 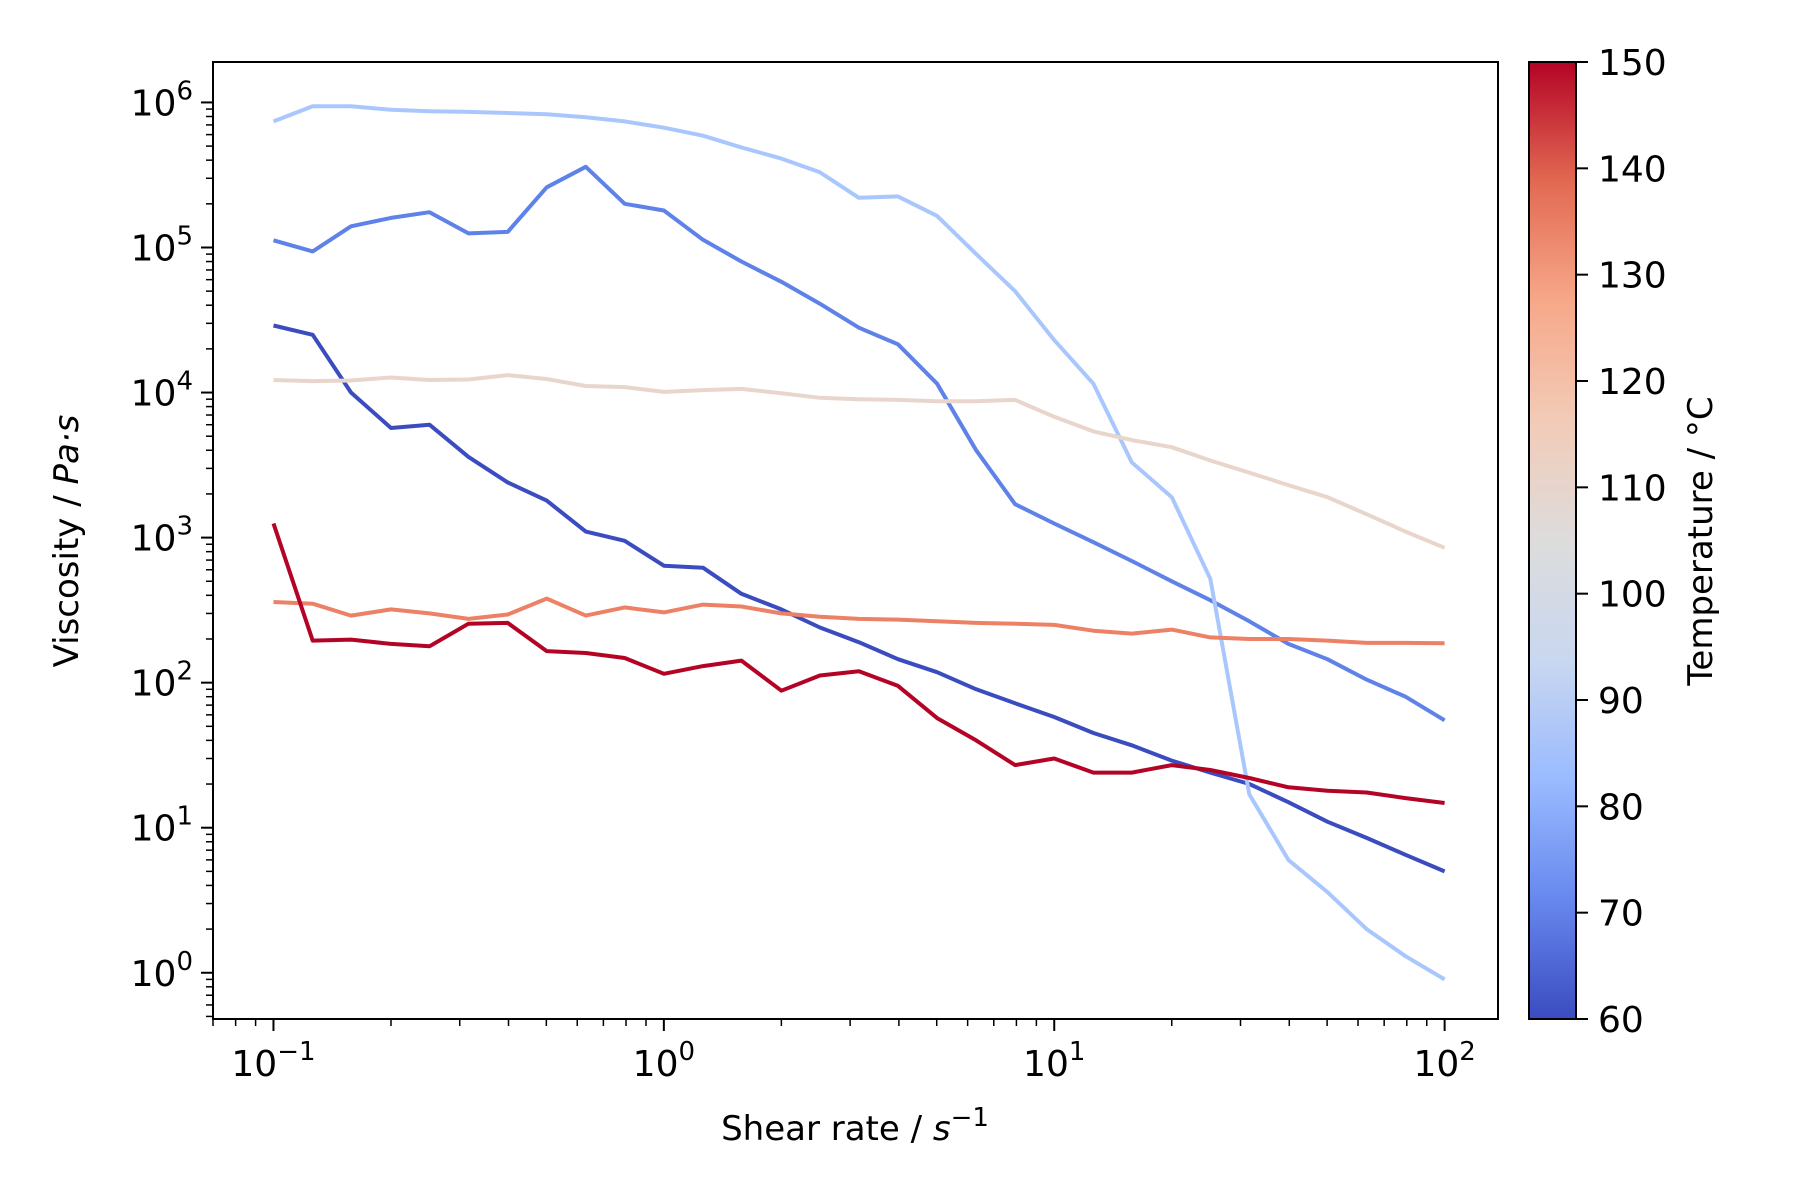 What do you see at coordinates (184, 236) in the screenshot?
I see `y-tick-exp: 5` at bounding box center [184, 236].